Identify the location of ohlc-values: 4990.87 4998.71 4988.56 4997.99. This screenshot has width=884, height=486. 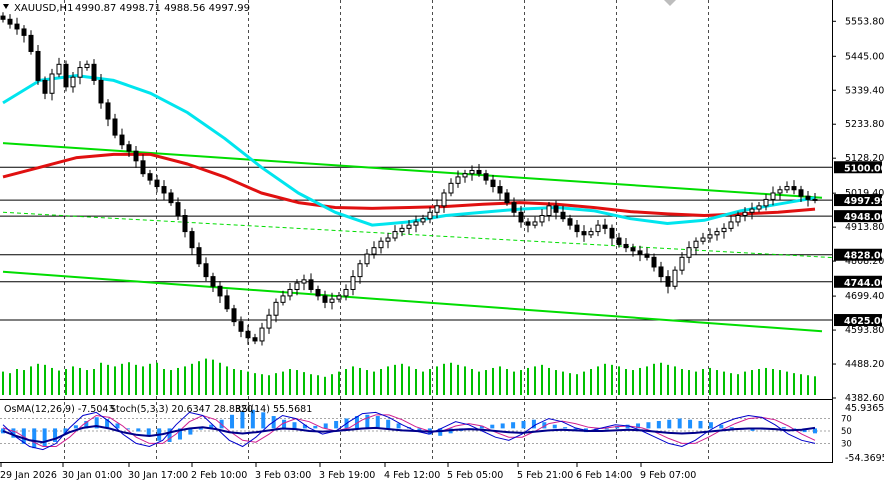
(162, 8).